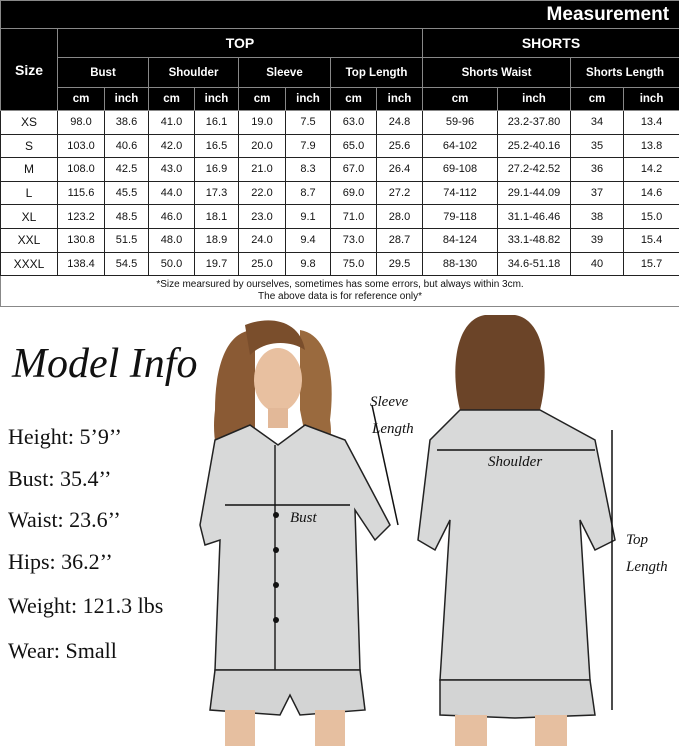  What do you see at coordinates (262, 169) in the screenshot?
I see `value-cell: 21.0` at bounding box center [262, 169].